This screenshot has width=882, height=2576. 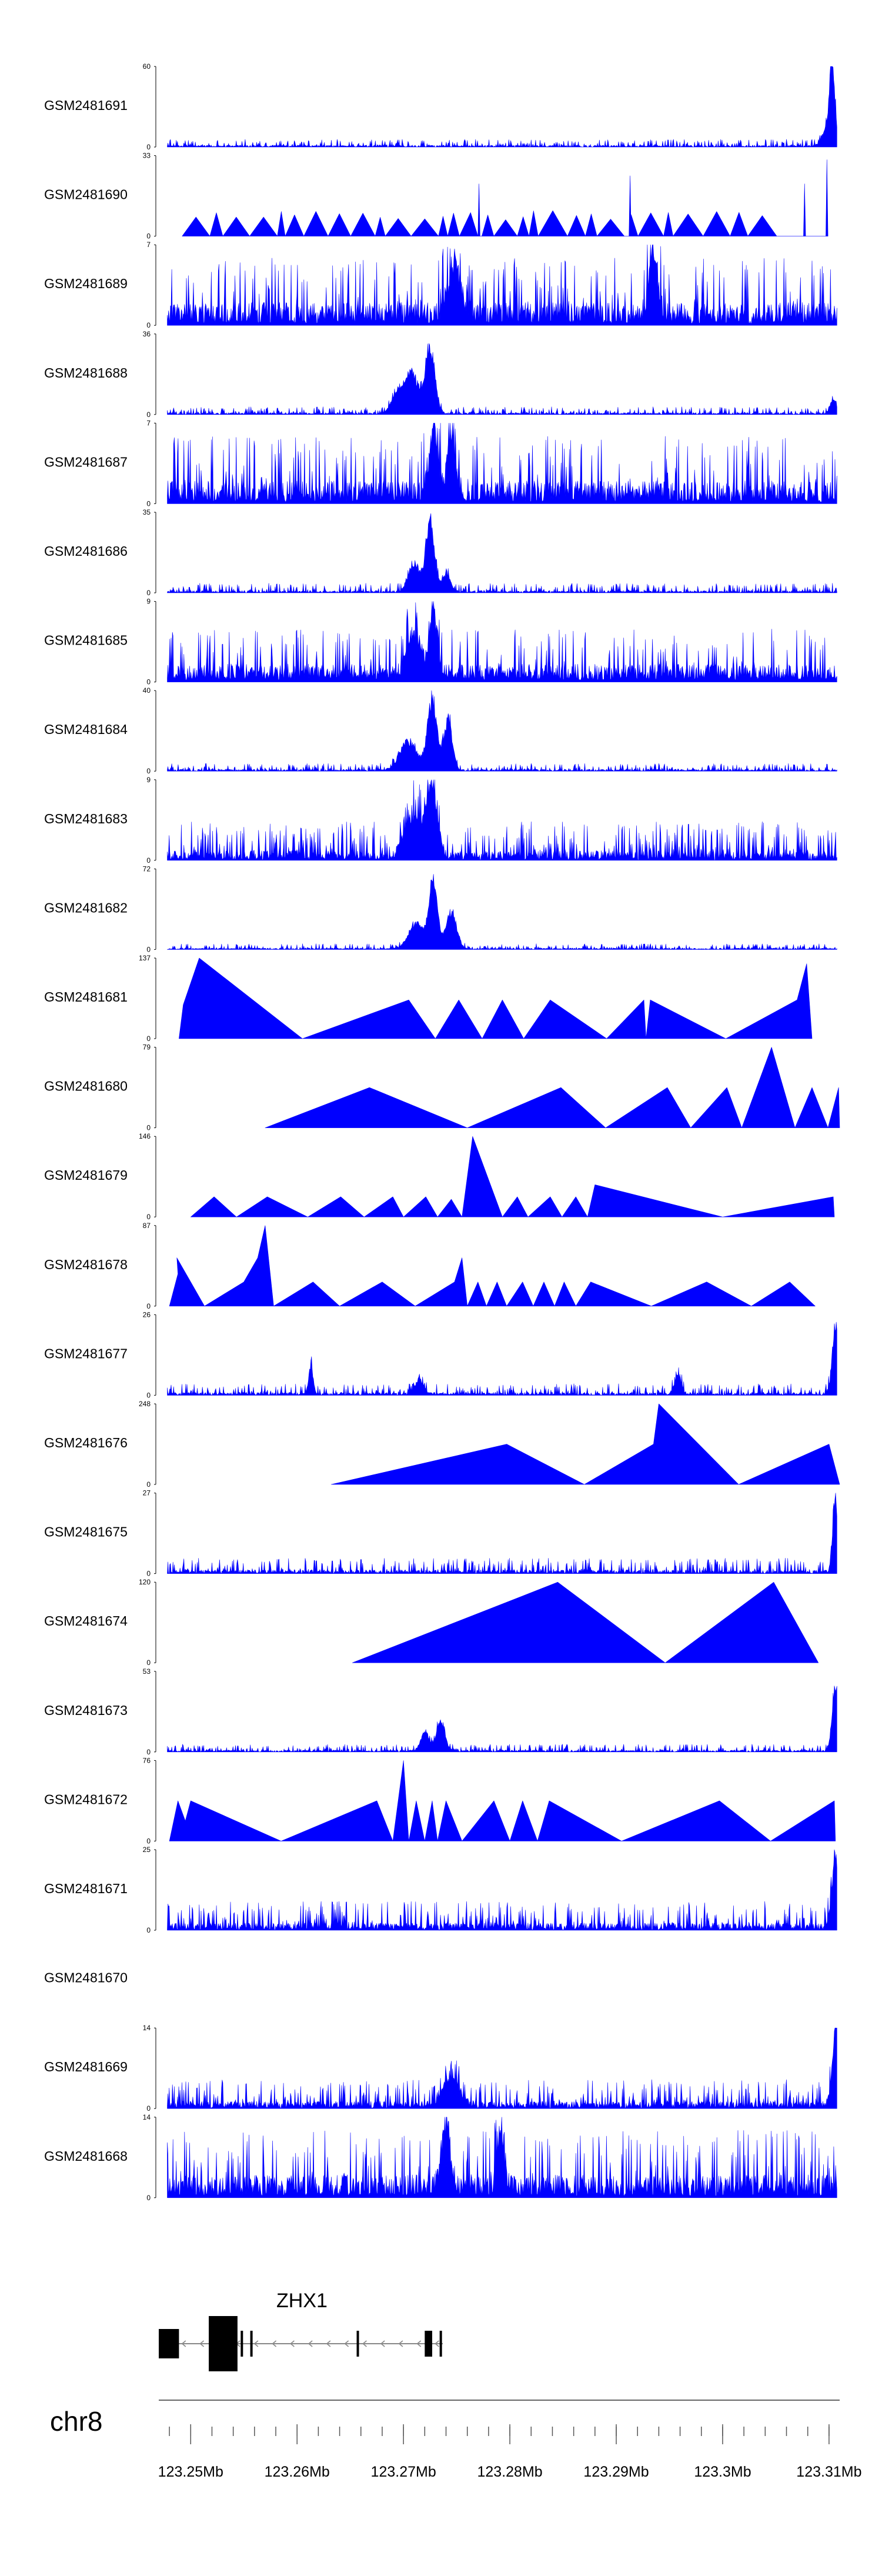 What do you see at coordinates (502, 1359) in the screenshot?
I see `coverage-area-GSM2481677` at bounding box center [502, 1359].